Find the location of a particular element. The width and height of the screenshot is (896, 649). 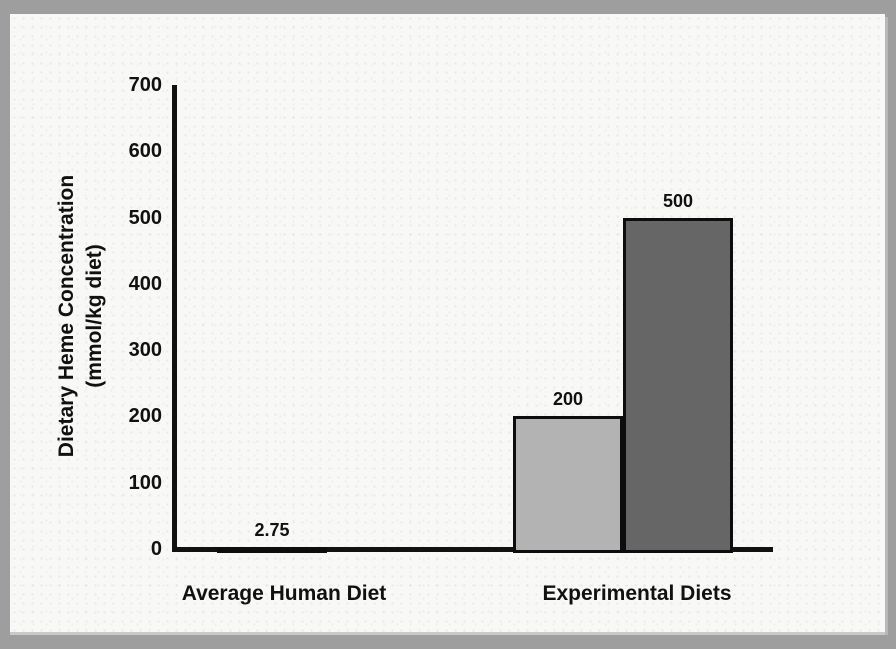

bar-value-label: 500 is located at coordinates (678, 200).